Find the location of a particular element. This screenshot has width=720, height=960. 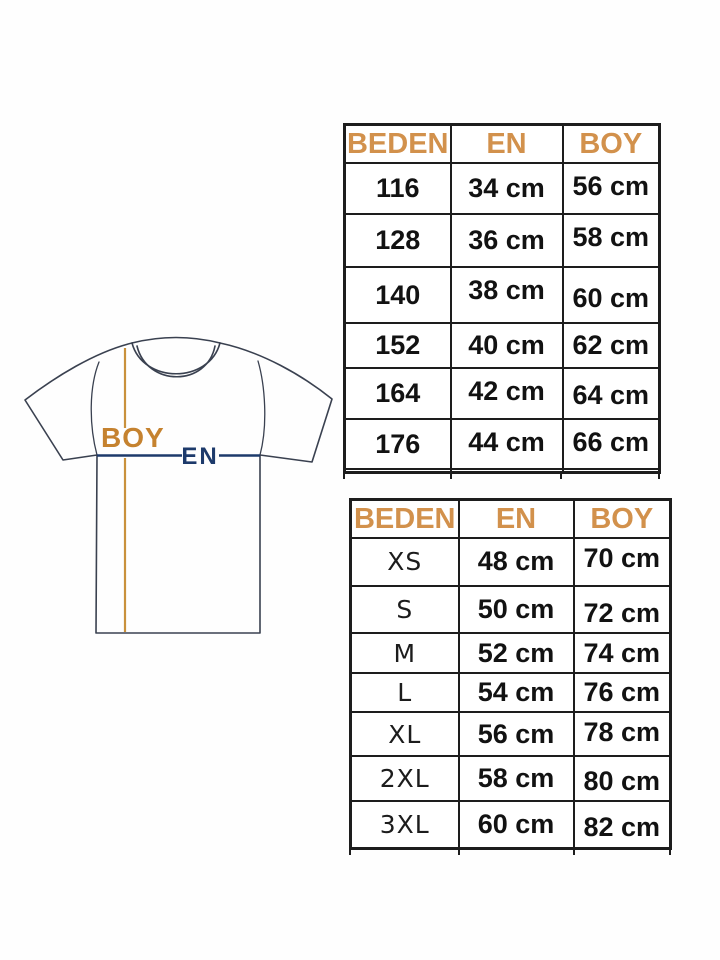

size-row: 164 42 cm 64 cm is located at coordinates (502, 393).